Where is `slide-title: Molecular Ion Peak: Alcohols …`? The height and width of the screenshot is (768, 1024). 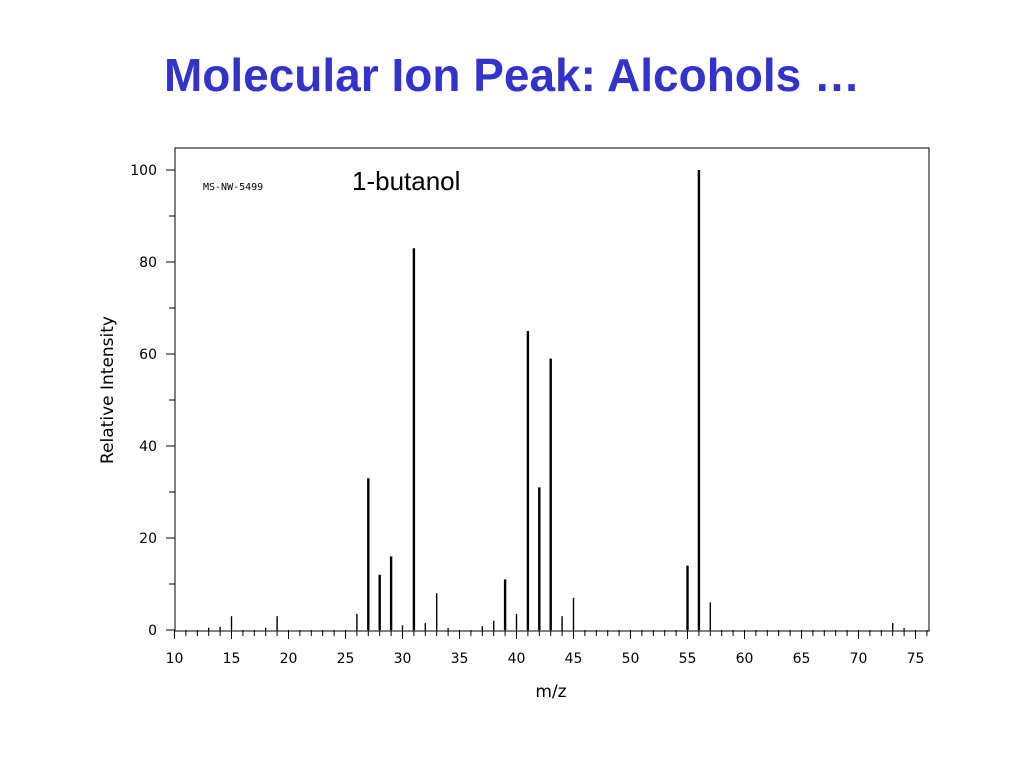 slide-title: Molecular Ion Peak: Alcohols … is located at coordinates (512, 75).